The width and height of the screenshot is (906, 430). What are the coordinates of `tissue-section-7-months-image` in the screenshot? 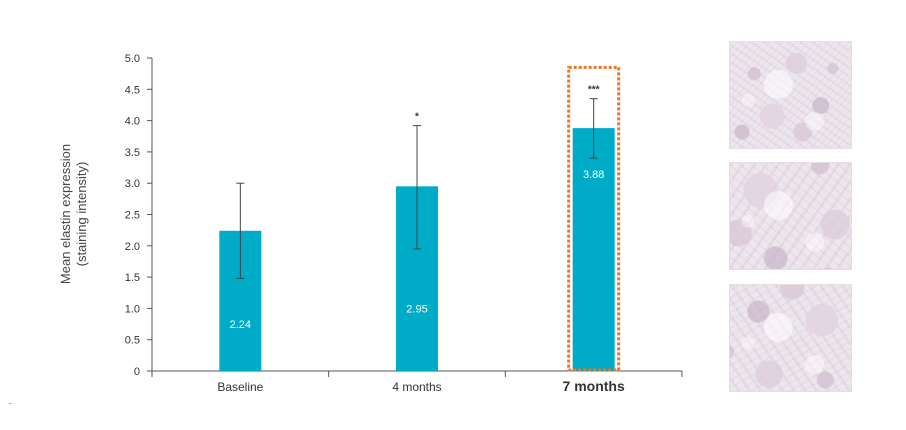 It's located at (790, 338).